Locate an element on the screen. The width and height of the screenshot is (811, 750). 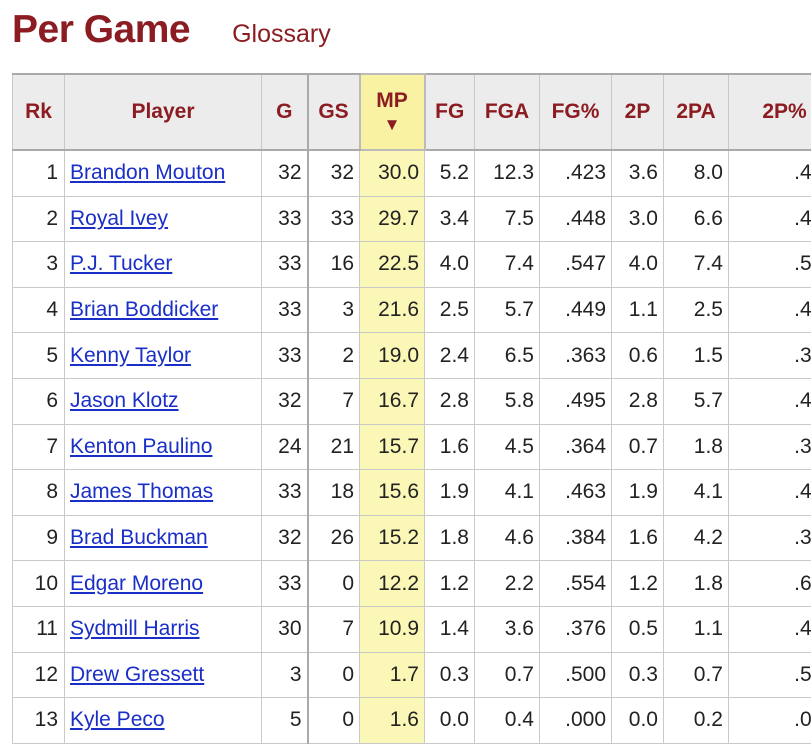
player-link: Sydmill Harris is located at coordinates (135, 629).